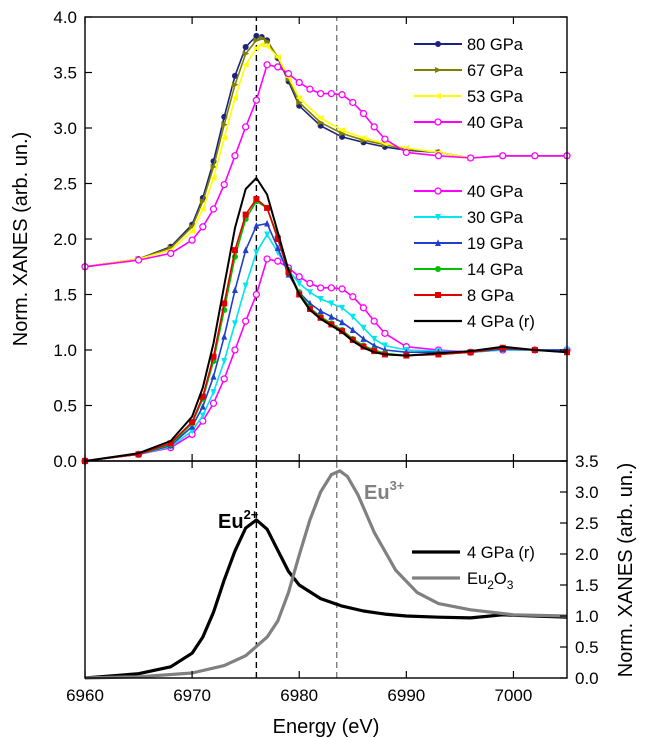 The width and height of the screenshot is (647, 738). What do you see at coordinates (377, 493) in the screenshot?
I see `eu3-annotation-base: Eu` at bounding box center [377, 493].